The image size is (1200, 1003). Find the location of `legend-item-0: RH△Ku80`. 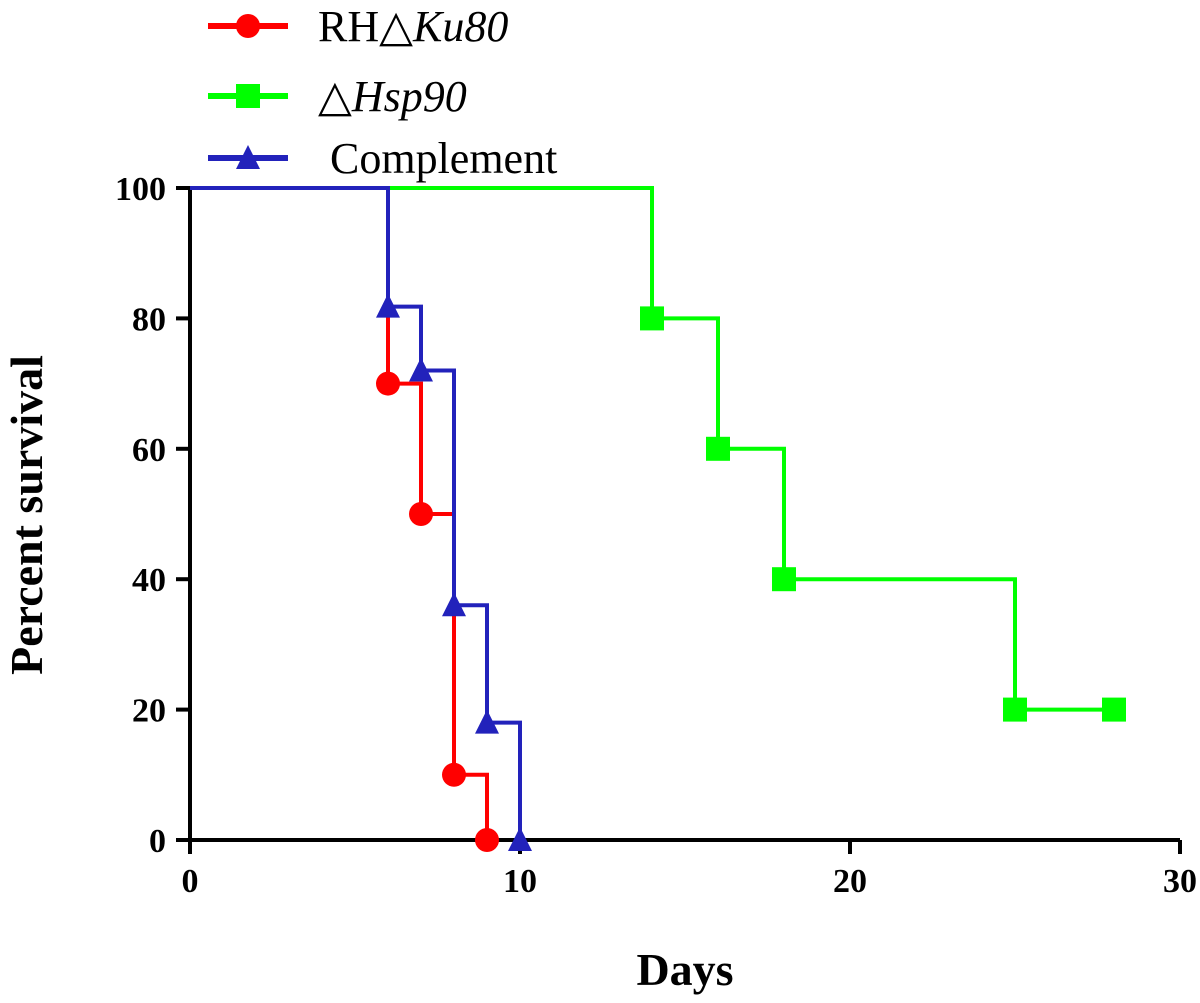

legend-item-0: RH△Ku80 is located at coordinates (358, 26).